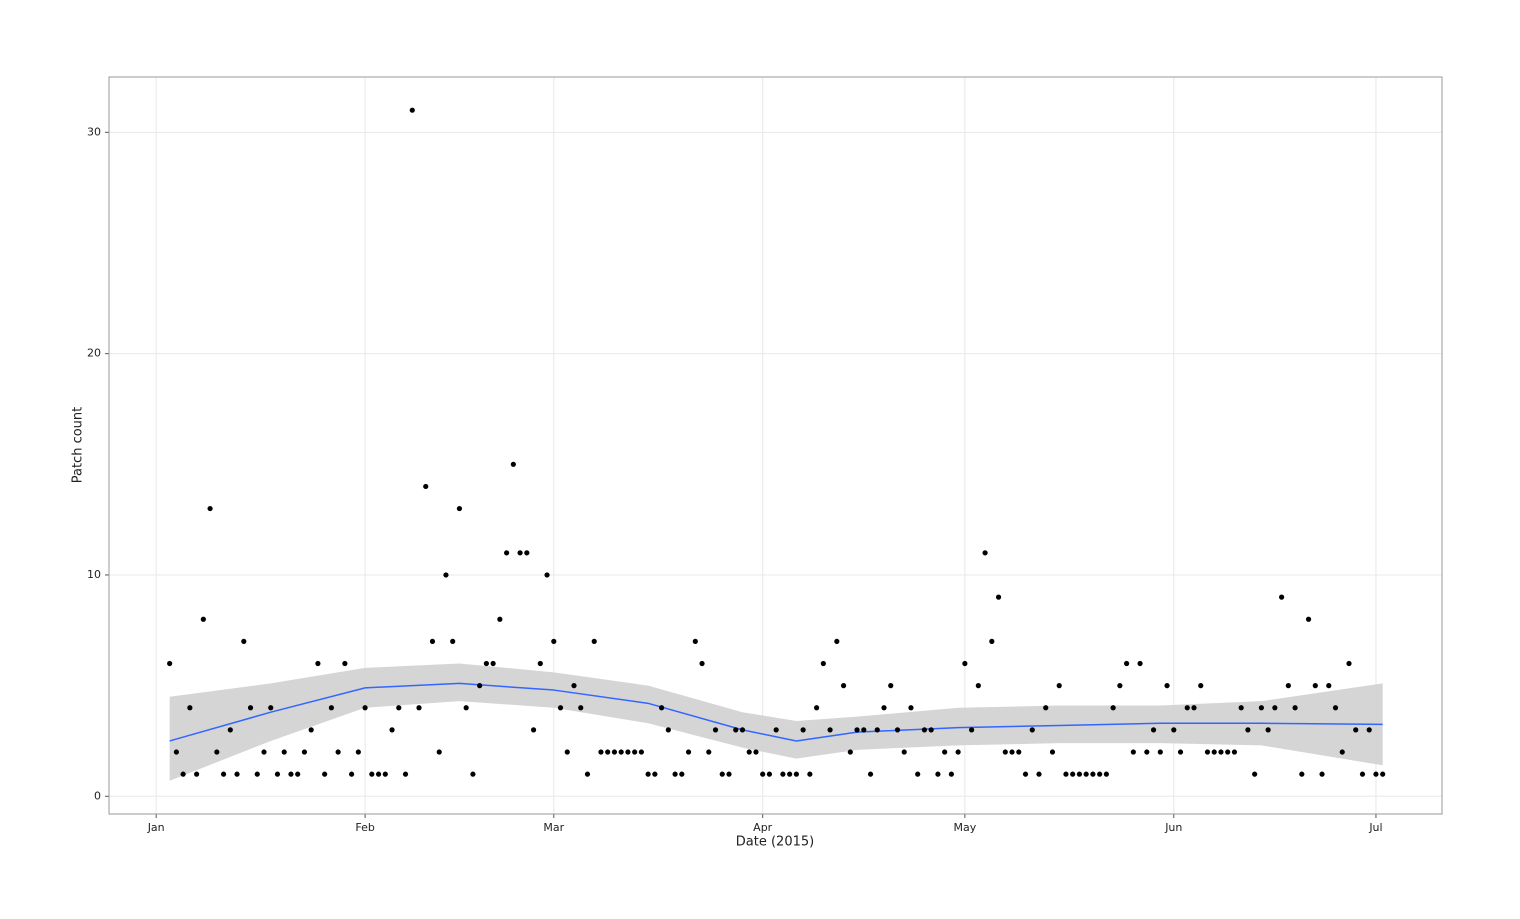 The height and width of the screenshot is (919, 1520). I want to click on y-axis-title: Patch count, so click(78, 445).